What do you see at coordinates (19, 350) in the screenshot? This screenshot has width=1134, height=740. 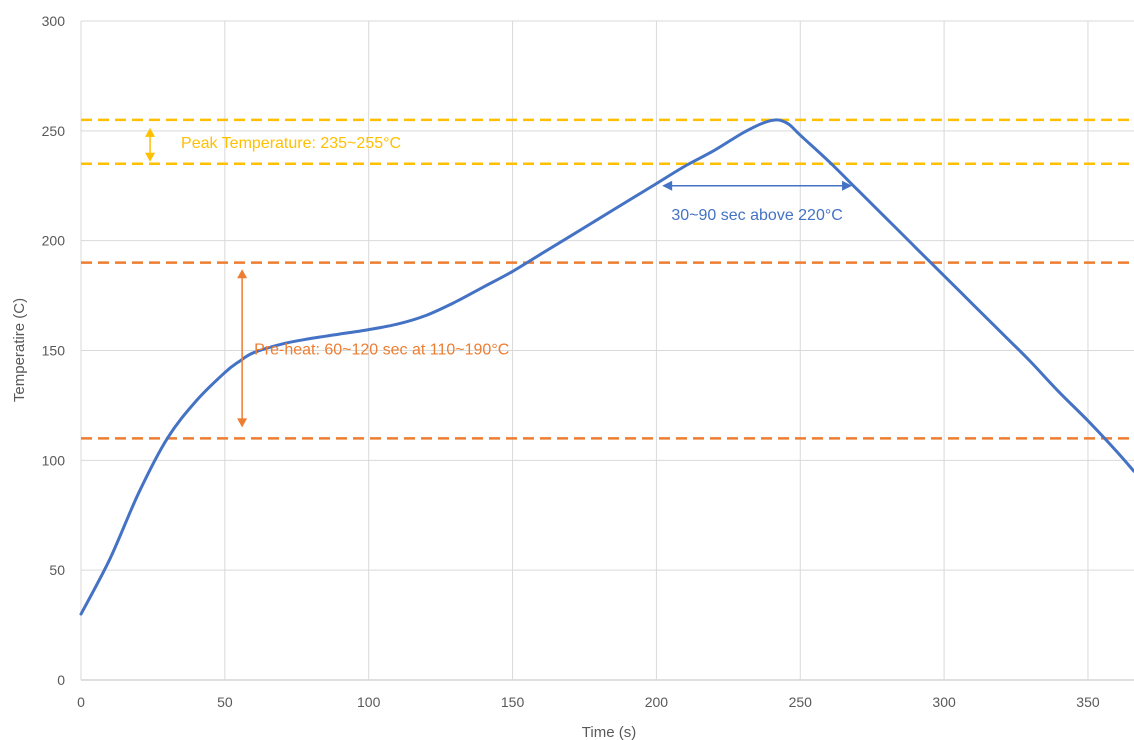 I see `y-axis-title: Temperatire (C)` at bounding box center [19, 350].